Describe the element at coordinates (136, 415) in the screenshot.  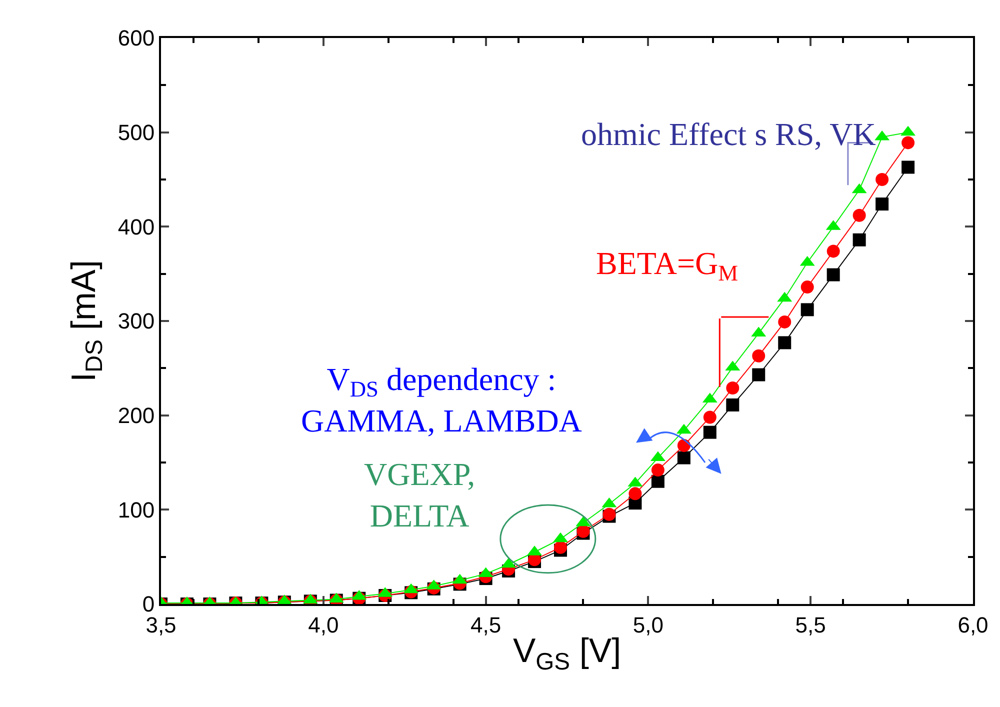
I see `y-tick-label: 200` at that location.